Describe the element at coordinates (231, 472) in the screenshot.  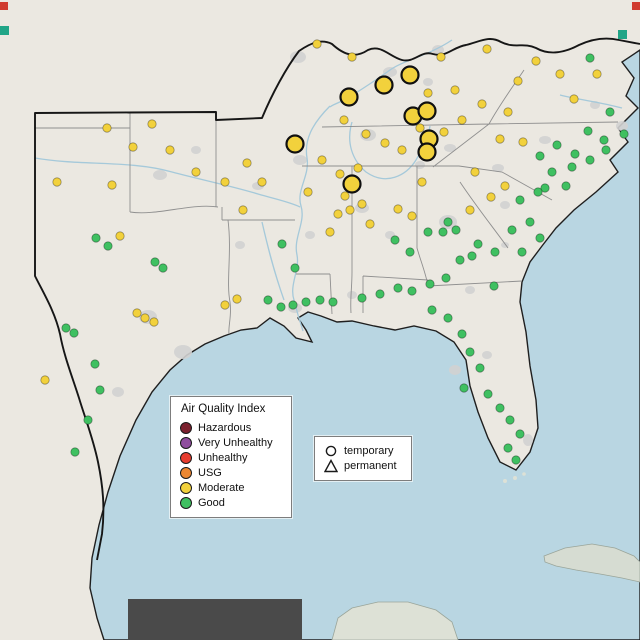
I see `aqi-legend-item: USG` at that location.